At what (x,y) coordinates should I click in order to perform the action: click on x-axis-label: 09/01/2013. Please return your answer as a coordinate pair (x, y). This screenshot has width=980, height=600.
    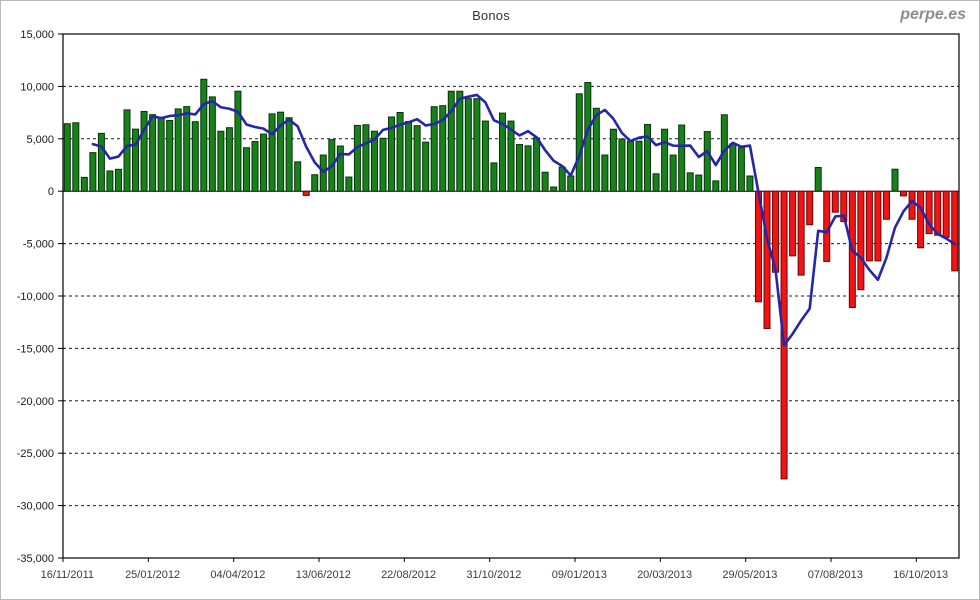
    Looking at the image, I should click on (579, 575).